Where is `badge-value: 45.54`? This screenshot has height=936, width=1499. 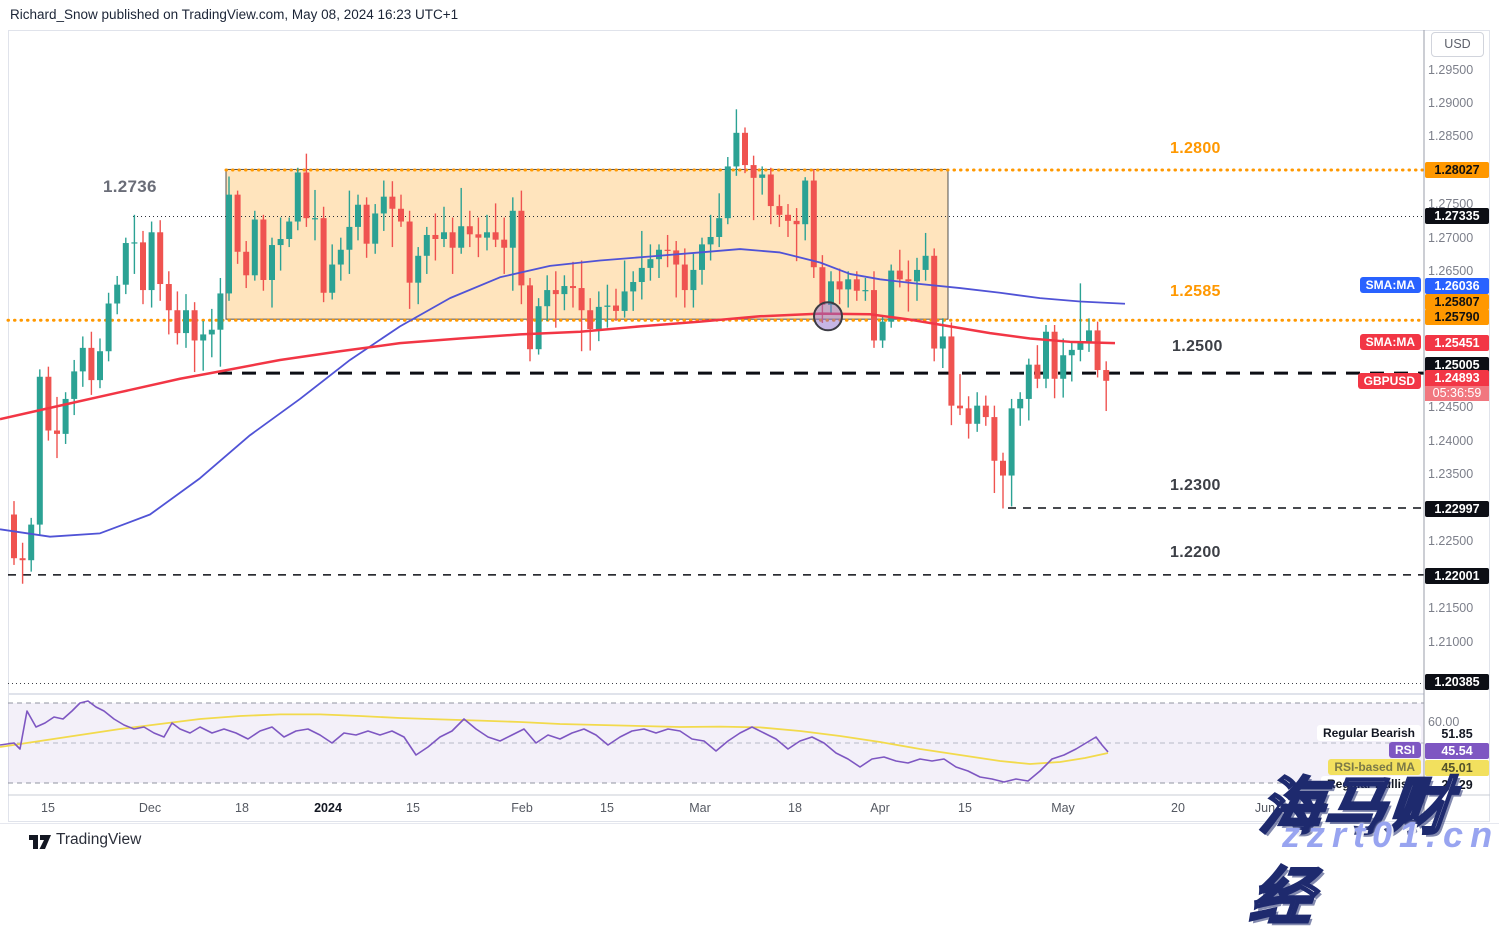
badge-value: 45.54 is located at coordinates (1457, 751).